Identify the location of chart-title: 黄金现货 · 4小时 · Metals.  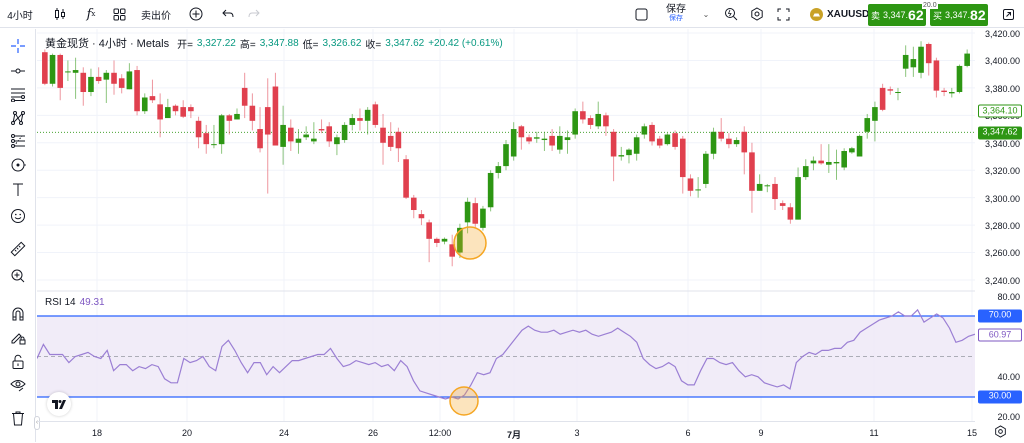
(107, 44).